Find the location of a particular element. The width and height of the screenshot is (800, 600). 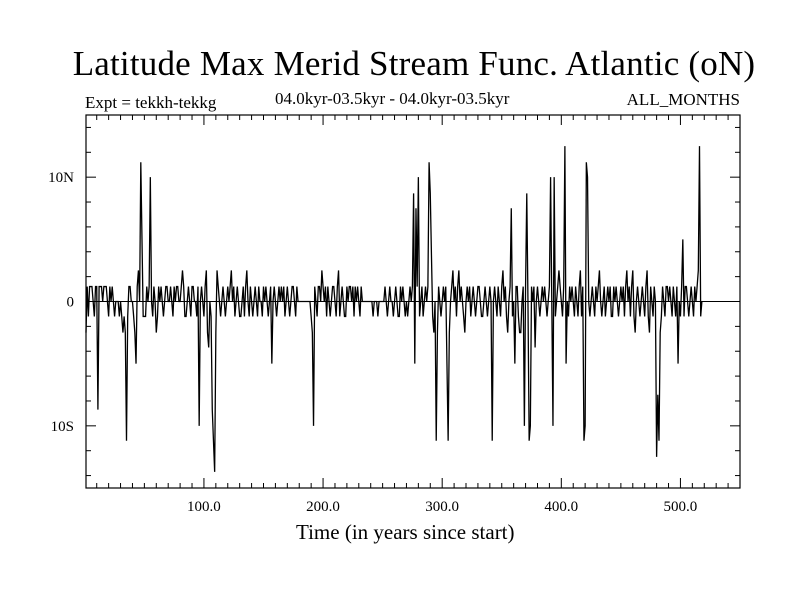

x-tick-label: 100.0 is located at coordinates (204, 507).